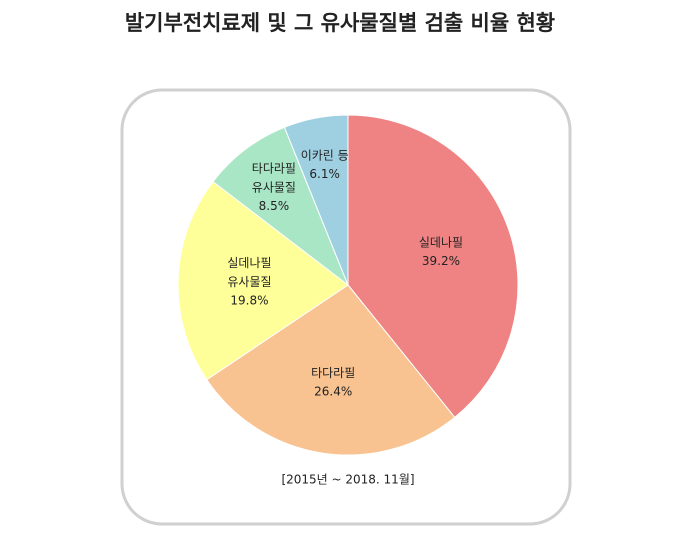 The image size is (680, 541). Describe the element at coordinates (441, 242) in the screenshot. I see `slice-label: 실데나필` at that location.